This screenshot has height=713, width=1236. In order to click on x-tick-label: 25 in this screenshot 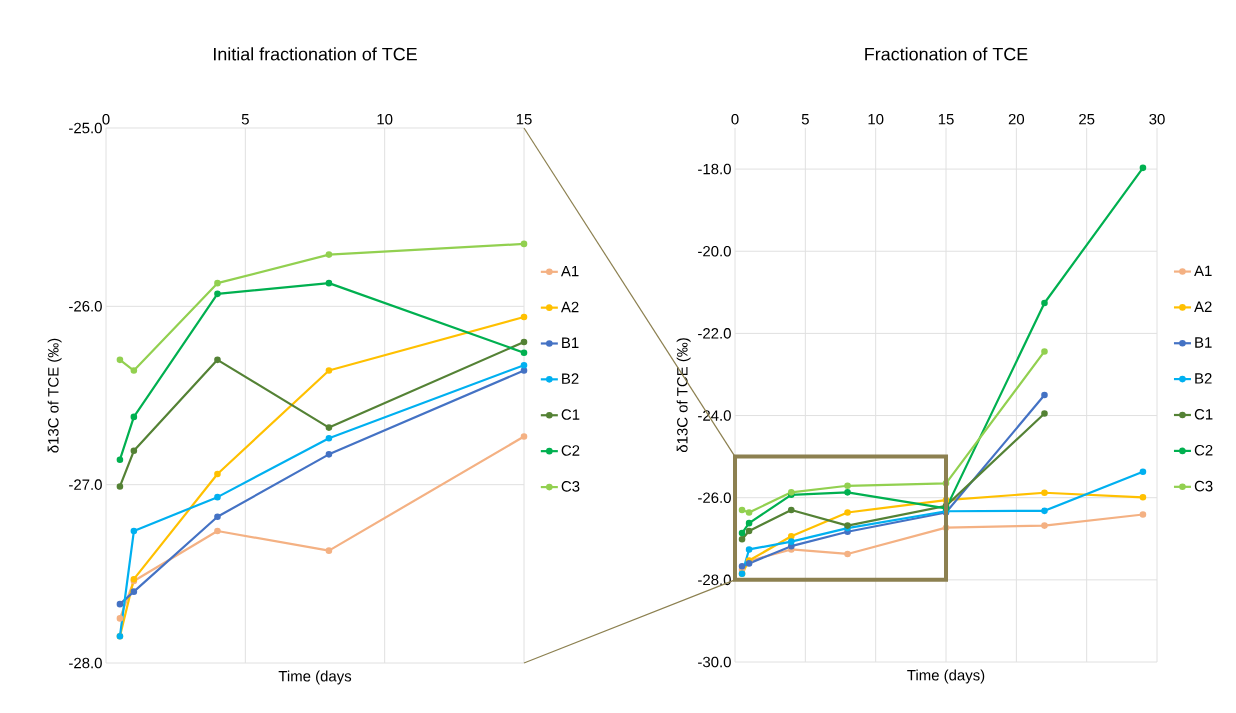, I will do `click(1087, 119)`.